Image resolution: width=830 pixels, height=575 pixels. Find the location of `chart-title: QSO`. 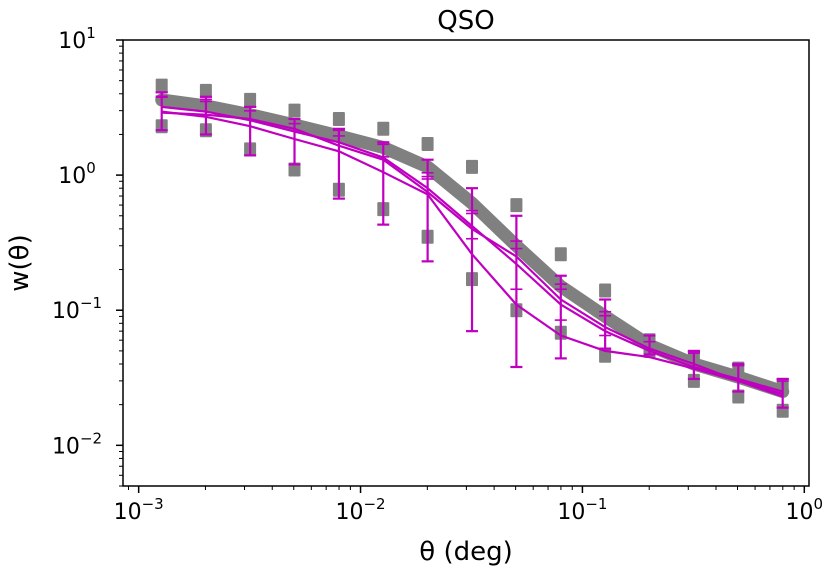

chart-title: QSO is located at coordinates (465, 21).